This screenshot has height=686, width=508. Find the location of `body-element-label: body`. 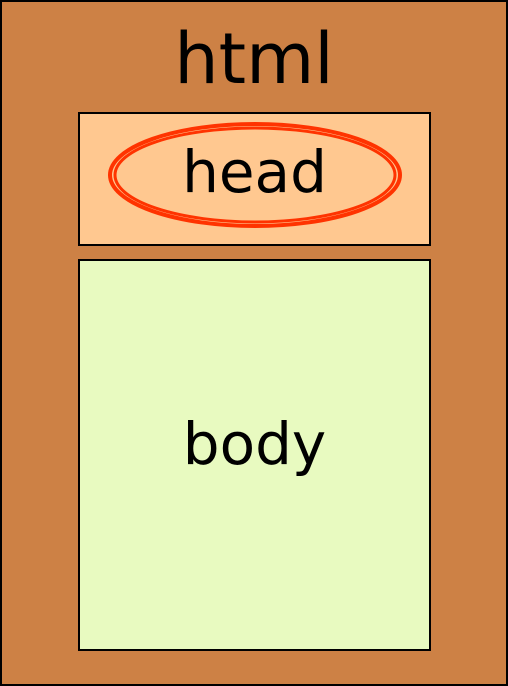

body-element-label: body is located at coordinates (254, 444).